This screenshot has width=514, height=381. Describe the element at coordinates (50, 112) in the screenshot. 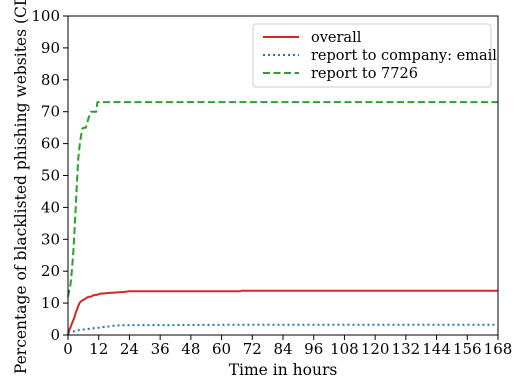

I see `y-tick-label: 70` at that location.